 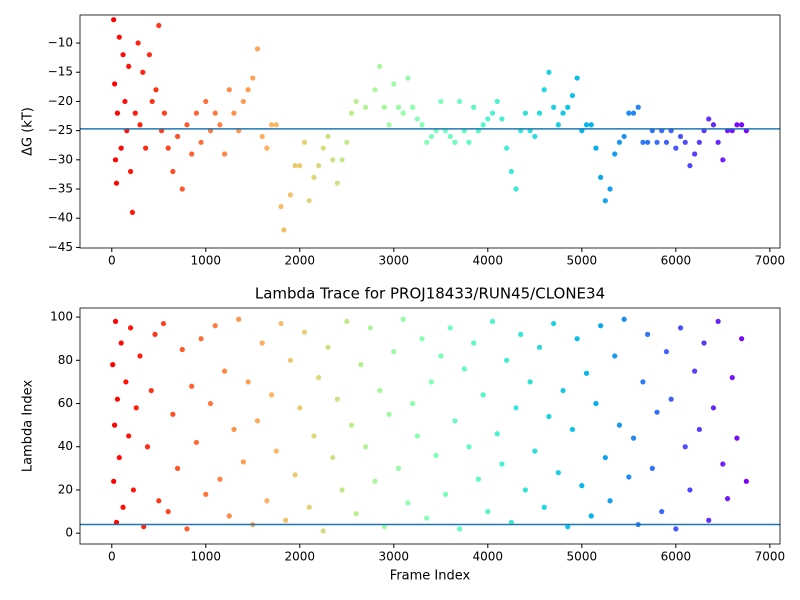 I want to click on y-tick-label: −10, so click(x=60, y=43).